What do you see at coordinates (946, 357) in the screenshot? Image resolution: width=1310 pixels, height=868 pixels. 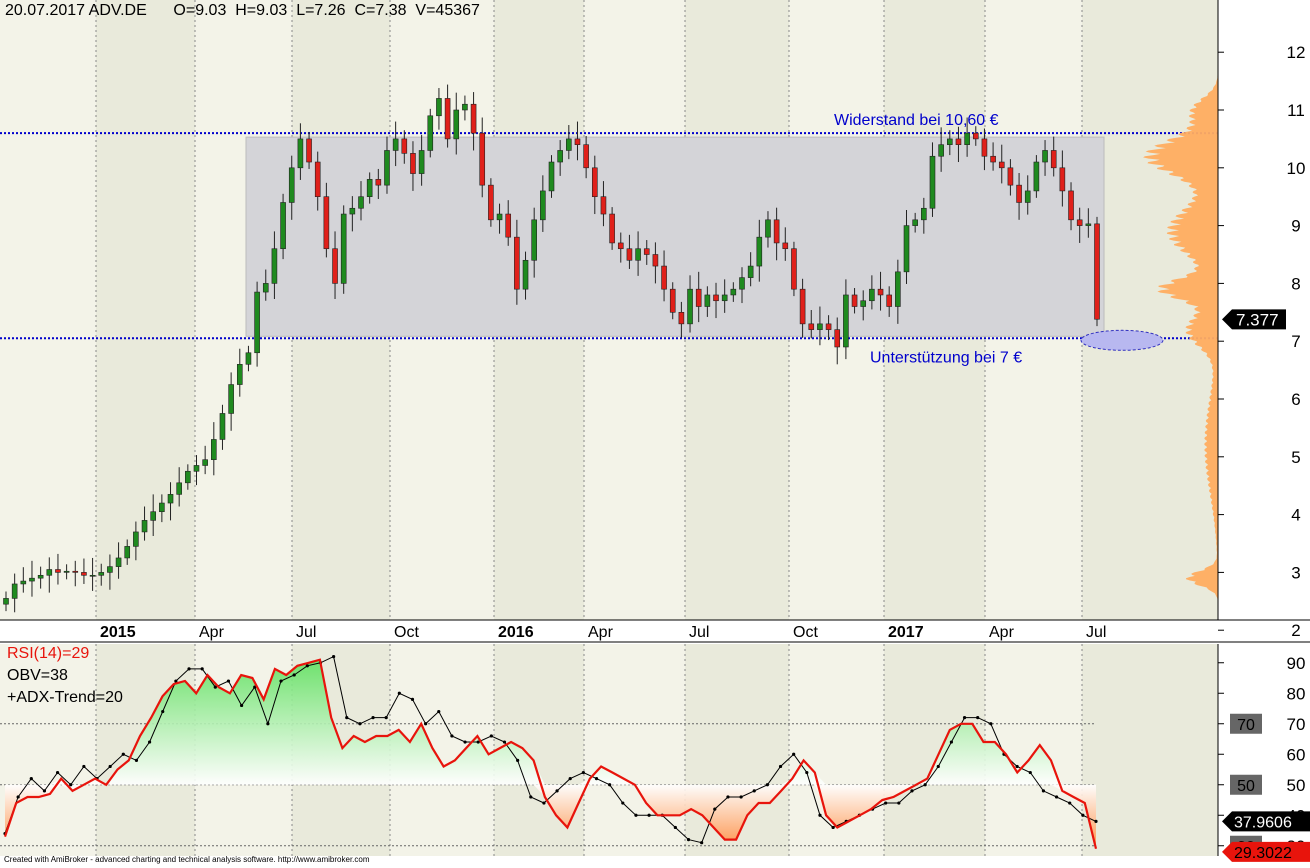 I see `support-label: Unterstützung bei 7 €` at bounding box center [946, 357].